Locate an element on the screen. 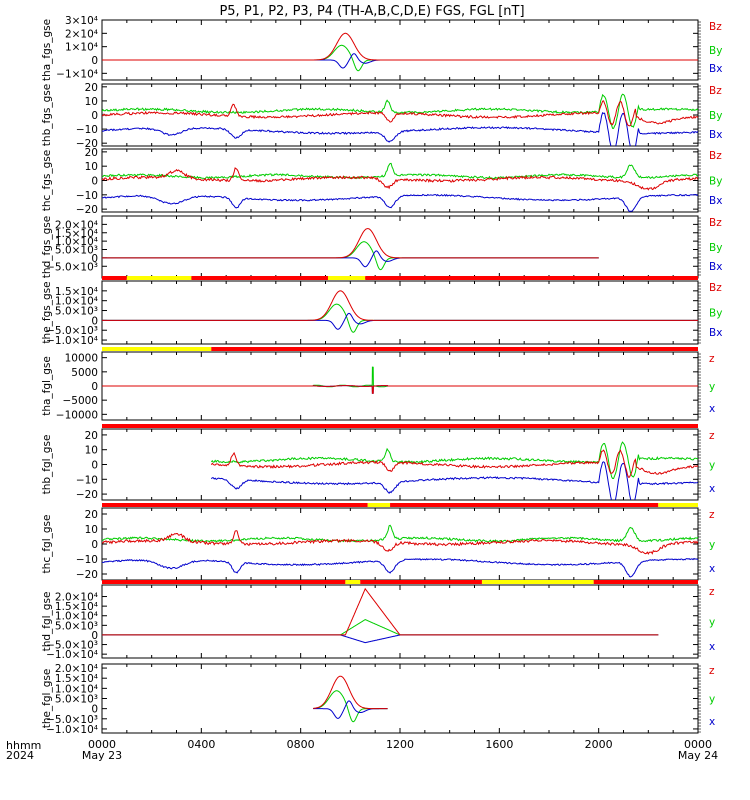 Image resolution: width=750 pixels, height=800 pixels. panel-thc_fgs_gse: 20 10 0 −10 −20 thc_fgs_gse Bz By Bx is located at coordinates (381, 181).